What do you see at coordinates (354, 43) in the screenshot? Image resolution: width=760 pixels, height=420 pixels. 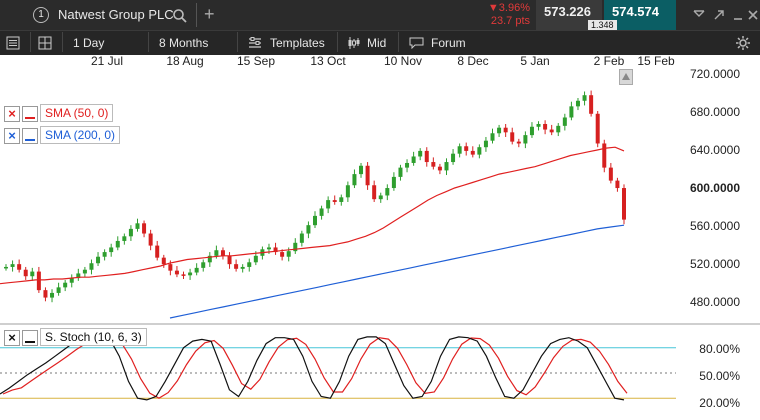 I see `candles-icon` at bounding box center [354, 43].